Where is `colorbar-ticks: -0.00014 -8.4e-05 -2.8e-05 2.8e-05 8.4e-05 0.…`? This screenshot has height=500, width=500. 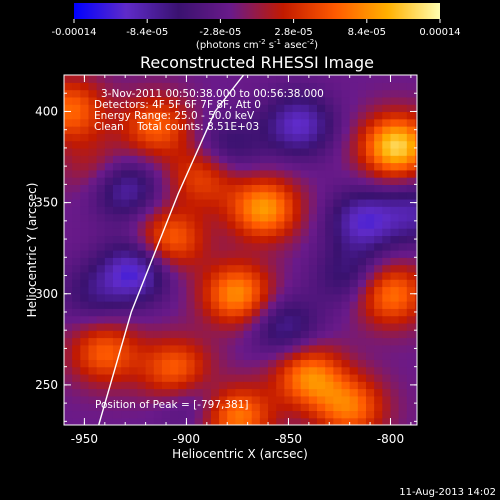 colorbar-ticks: -0.00014 -8.4e-05 -2.8e-05 2.8e-05 8.4e-05 0.… is located at coordinates (256, 28).